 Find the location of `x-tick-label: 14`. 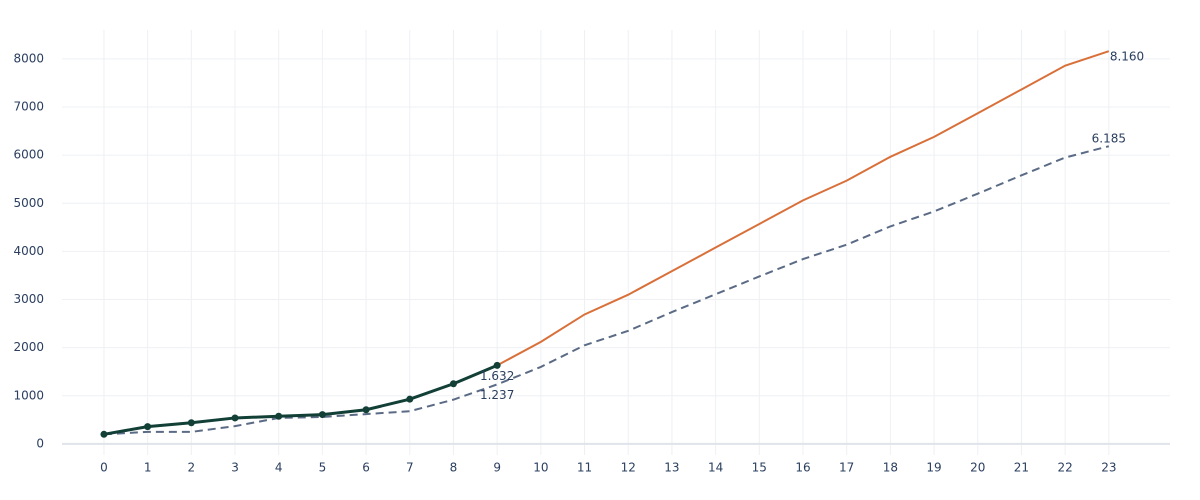

x-tick-label: 14 is located at coordinates (715, 468).